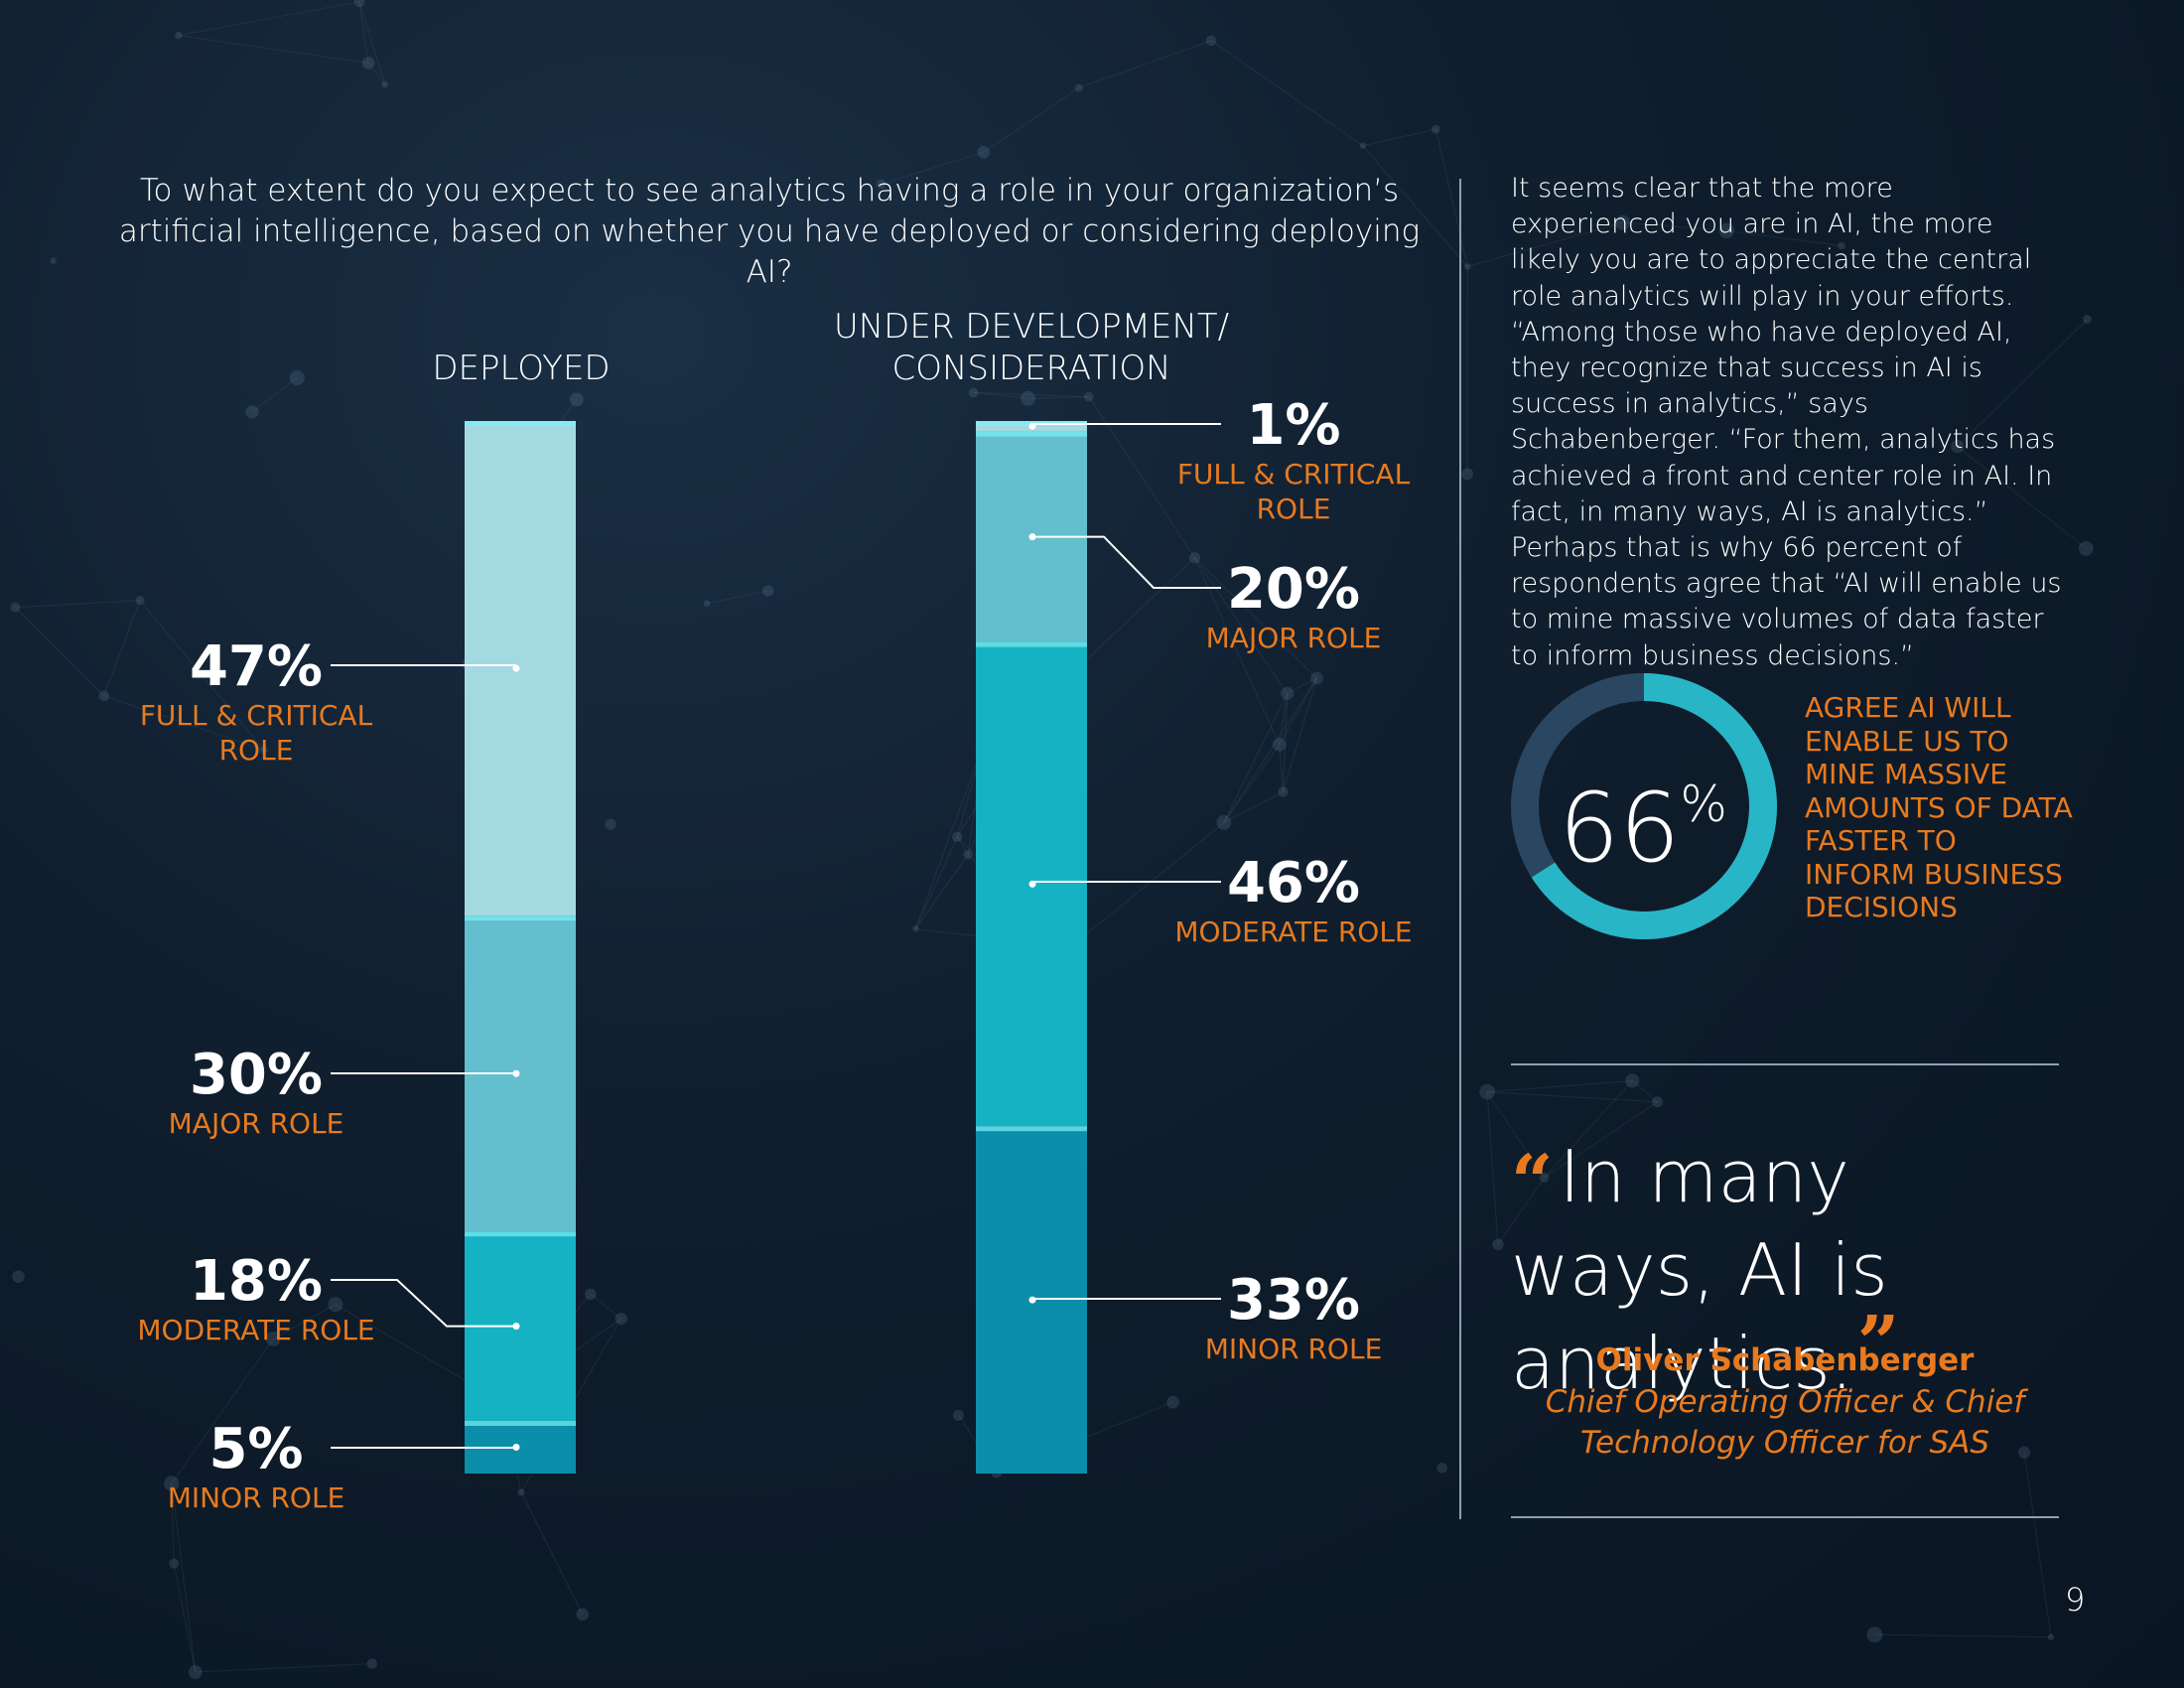 Image resolution: width=2184 pixels, height=1688 pixels. What do you see at coordinates (2075, 1599) in the screenshot?
I see `page-number: 9` at bounding box center [2075, 1599].